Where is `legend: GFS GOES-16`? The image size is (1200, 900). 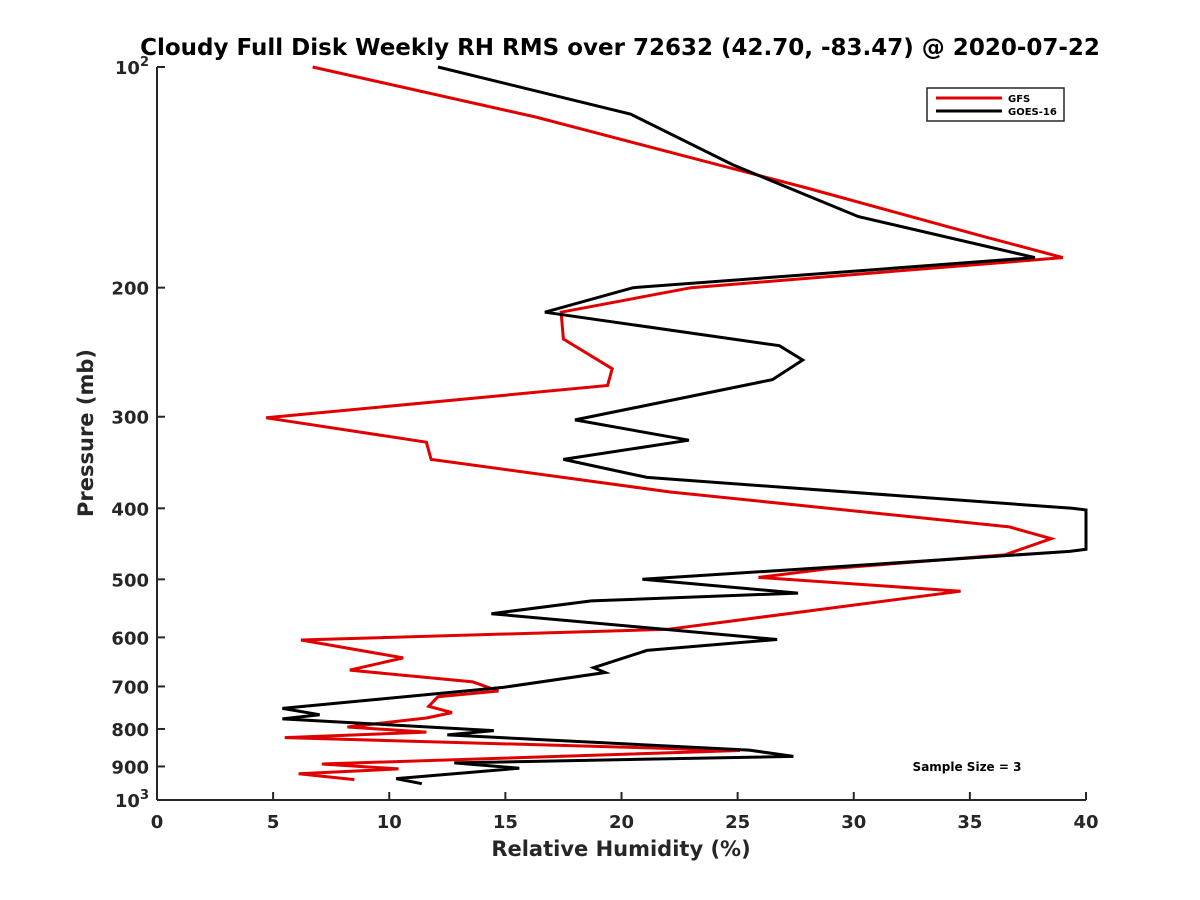
legend: GFS GOES-16 is located at coordinates (995, 104).